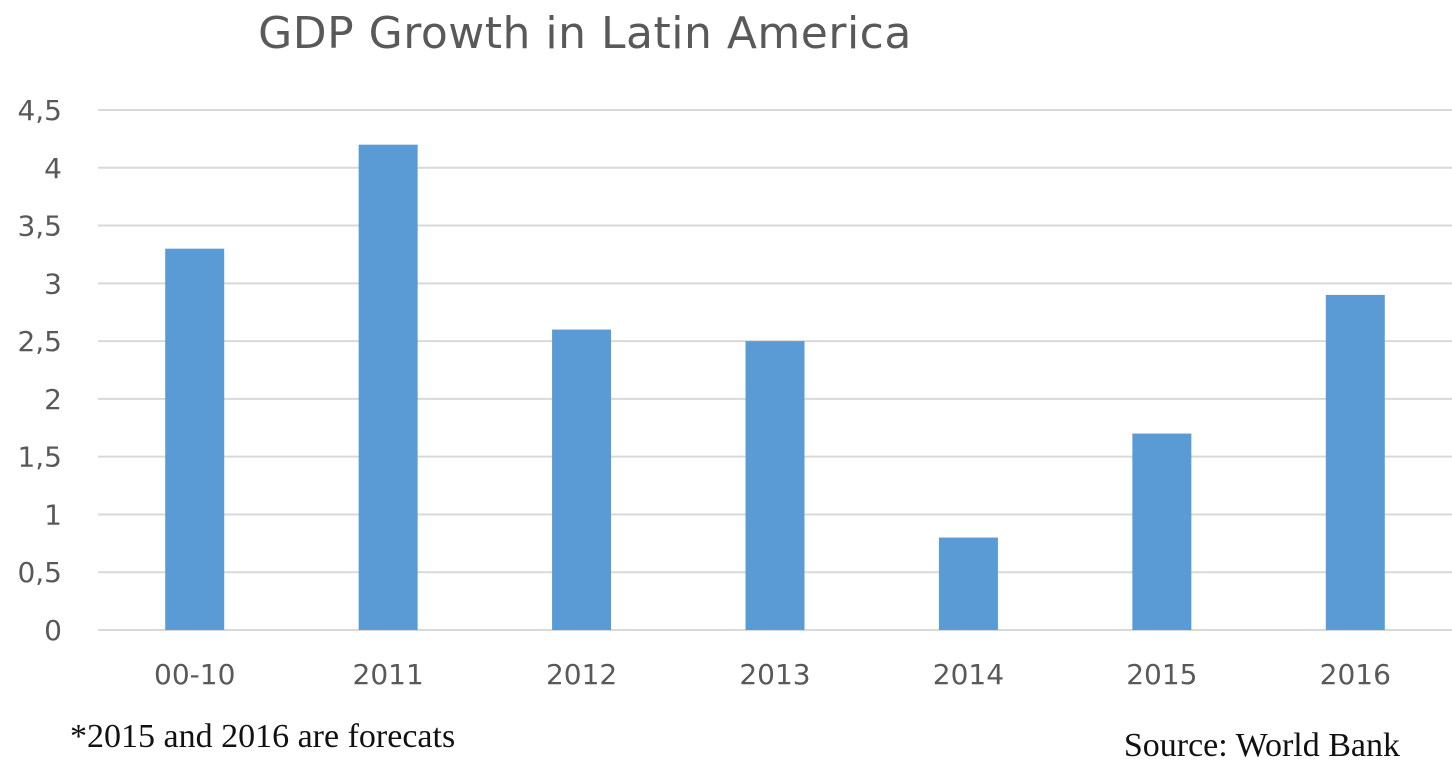 This screenshot has height=765, width=1452. What do you see at coordinates (585, 33) in the screenshot?
I see `chart-title: GDP Growth in Latin America` at bounding box center [585, 33].